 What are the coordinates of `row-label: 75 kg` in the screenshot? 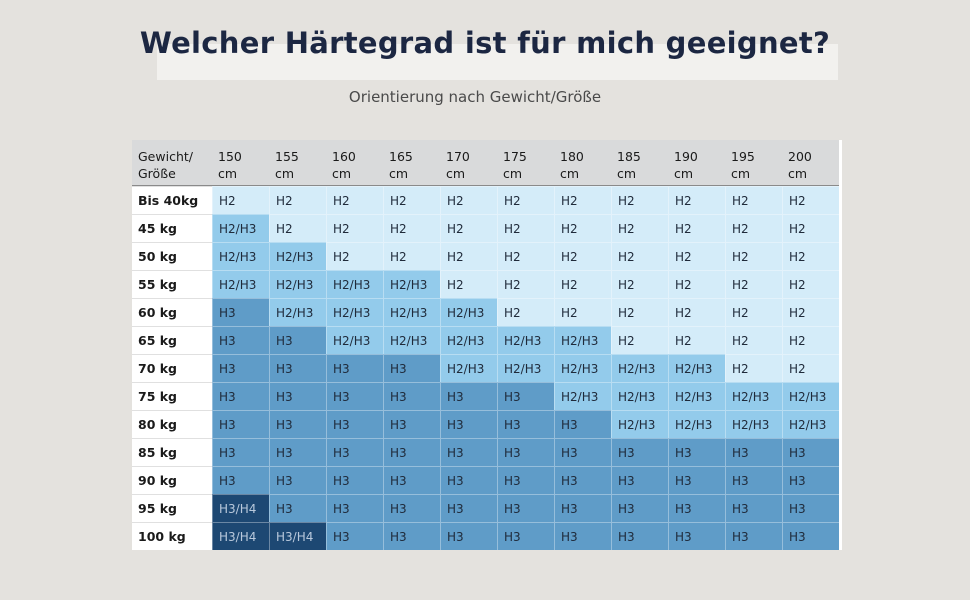 It's located at (172, 396).